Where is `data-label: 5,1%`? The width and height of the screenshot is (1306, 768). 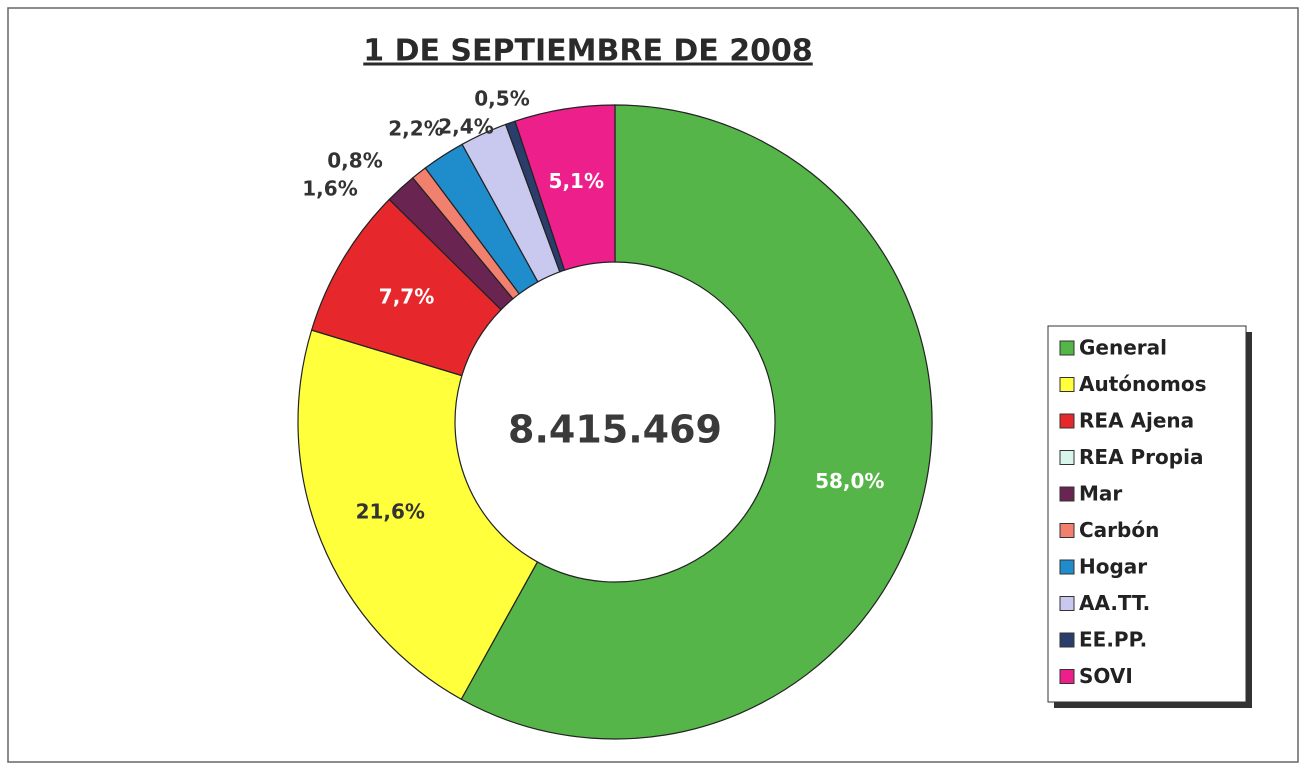 data-label: 5,1% is located at coordinates (576, 181).